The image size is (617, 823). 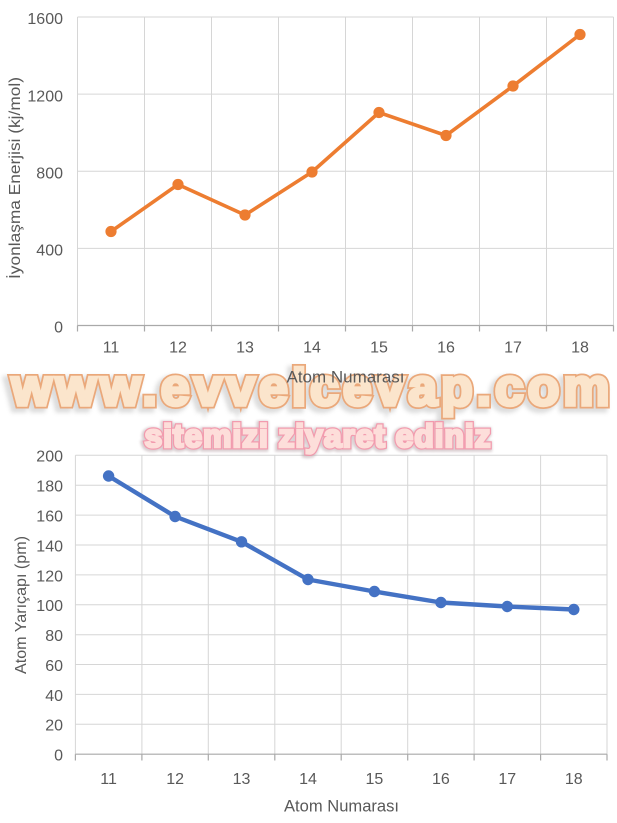 I want to click on svg-text: 400, so click(x=49, y=251).